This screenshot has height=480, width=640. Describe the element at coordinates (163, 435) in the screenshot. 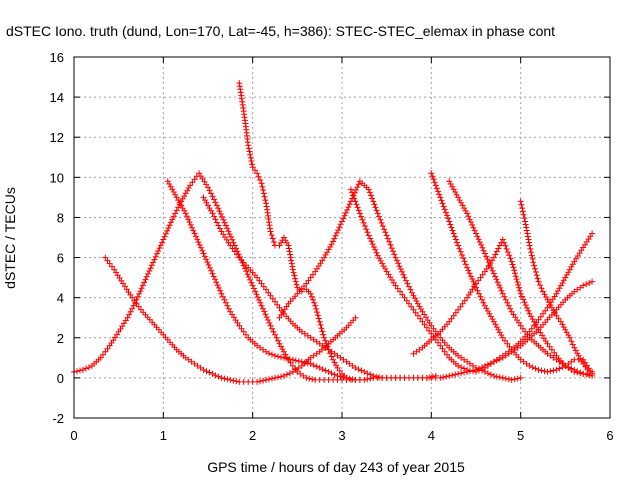

I see `x-tick-label: 1` at that location.